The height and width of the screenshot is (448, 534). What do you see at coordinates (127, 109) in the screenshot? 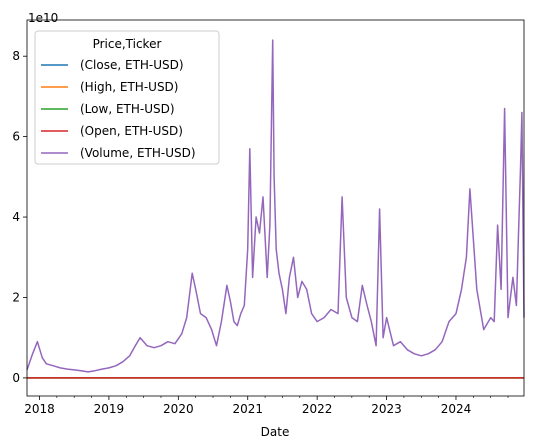
I see `legend-label: (Low, ETH-USD)` at bounding box center [127, 109].